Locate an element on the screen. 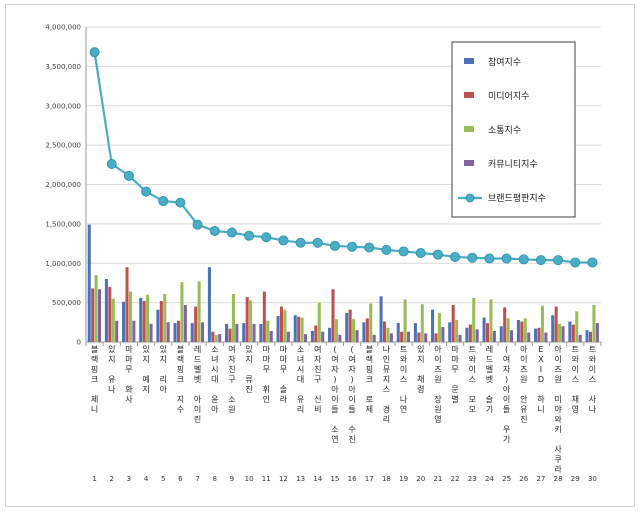 This screenshot has height=511, width=640. category-index: 27 is located at coordinates (540, 479).